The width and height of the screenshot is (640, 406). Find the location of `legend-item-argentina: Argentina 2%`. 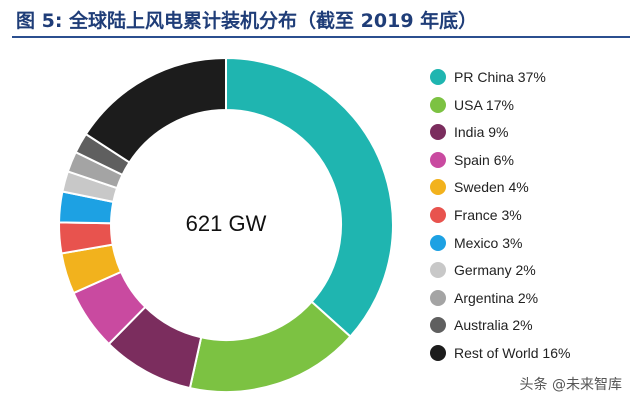

legend-item-argentina: Argentina 2% is located at coordinates (484, 298).